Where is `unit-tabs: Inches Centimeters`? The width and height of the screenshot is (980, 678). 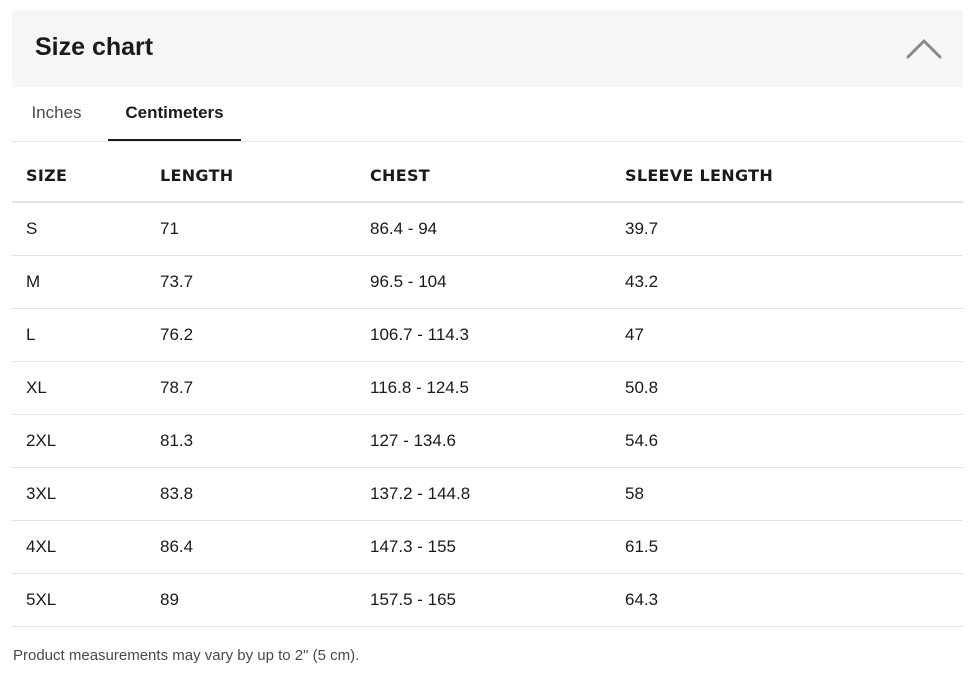
unit-tabs: Inches Centimeters is located at coordinates (487, 115).